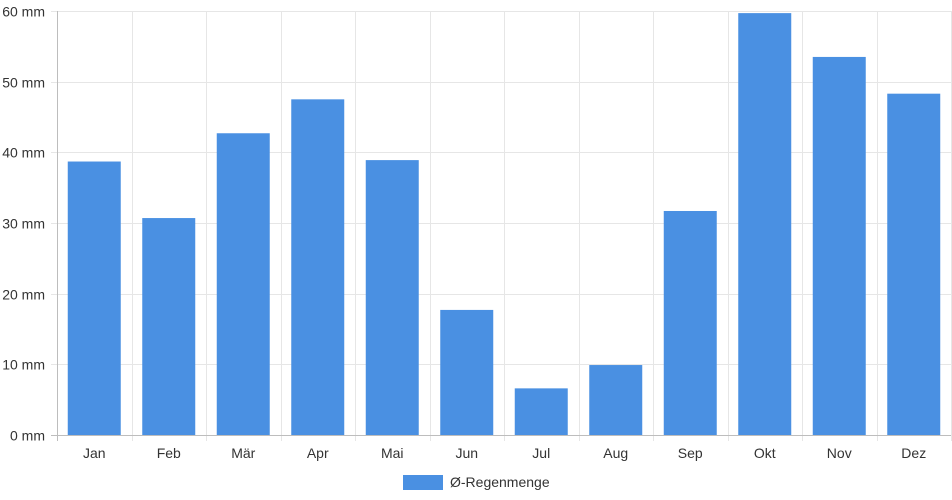 The width and height of the screenshot is (952, 500). What do you see at coordinates (467, 372) in the screenshot?
I see `bar-jun` at bounding box center [467, 372].